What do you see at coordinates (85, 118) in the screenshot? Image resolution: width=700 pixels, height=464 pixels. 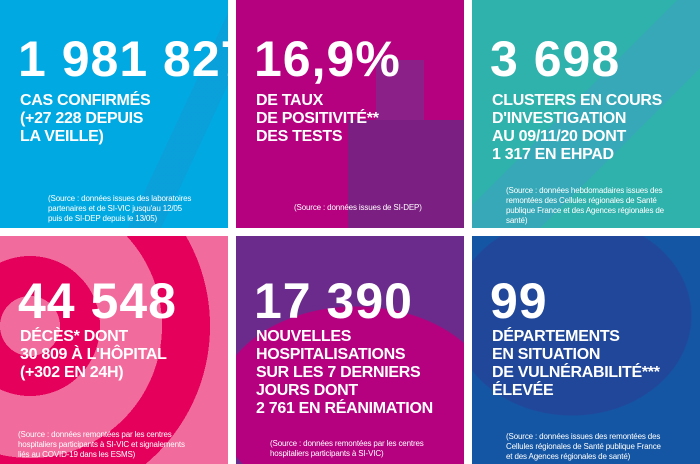 I see `confirmed-cases-label: CAS CONFIRMÉS (+27 228 DEPUIS LA VEILLE)` at bounding box center [85, 118].